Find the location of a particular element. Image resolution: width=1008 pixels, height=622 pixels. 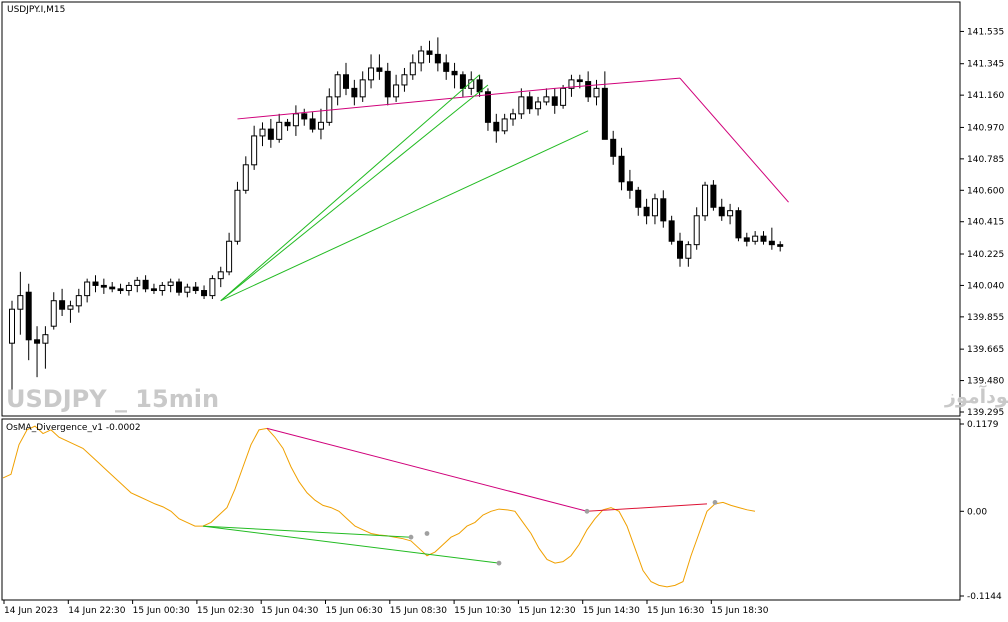

osma-tick-label: 0.1179 is located at coordinates (983, 425).